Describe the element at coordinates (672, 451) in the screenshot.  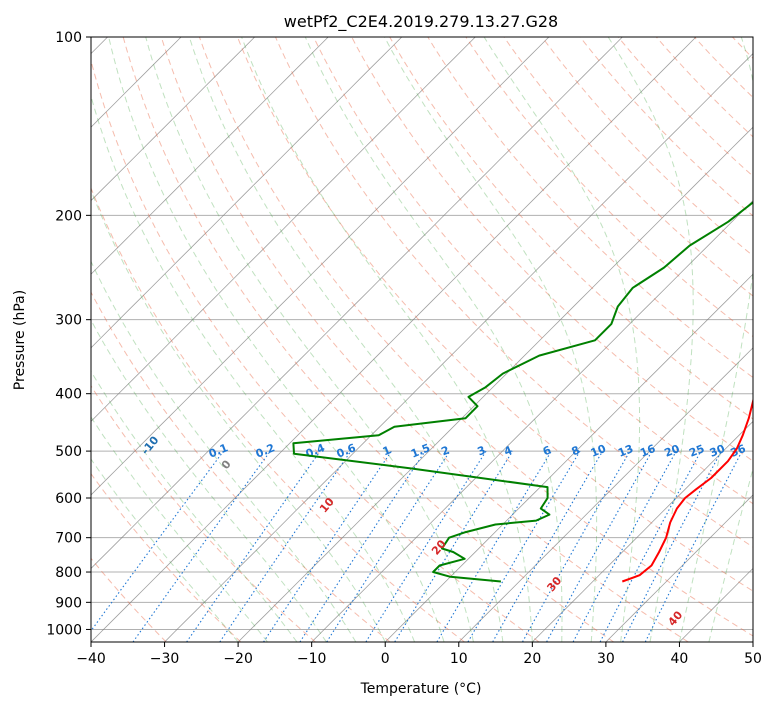
I see `mixing-ratio-label: 20` at that location.